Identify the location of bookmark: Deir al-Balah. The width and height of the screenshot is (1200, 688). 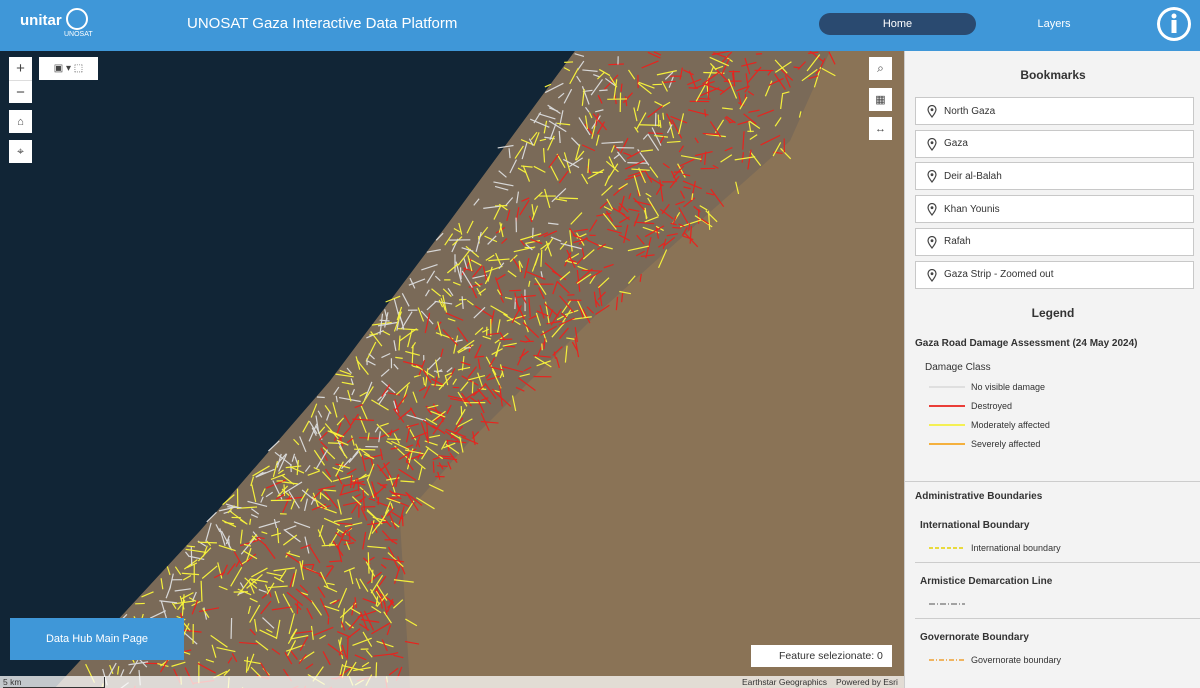
(1054, 176).